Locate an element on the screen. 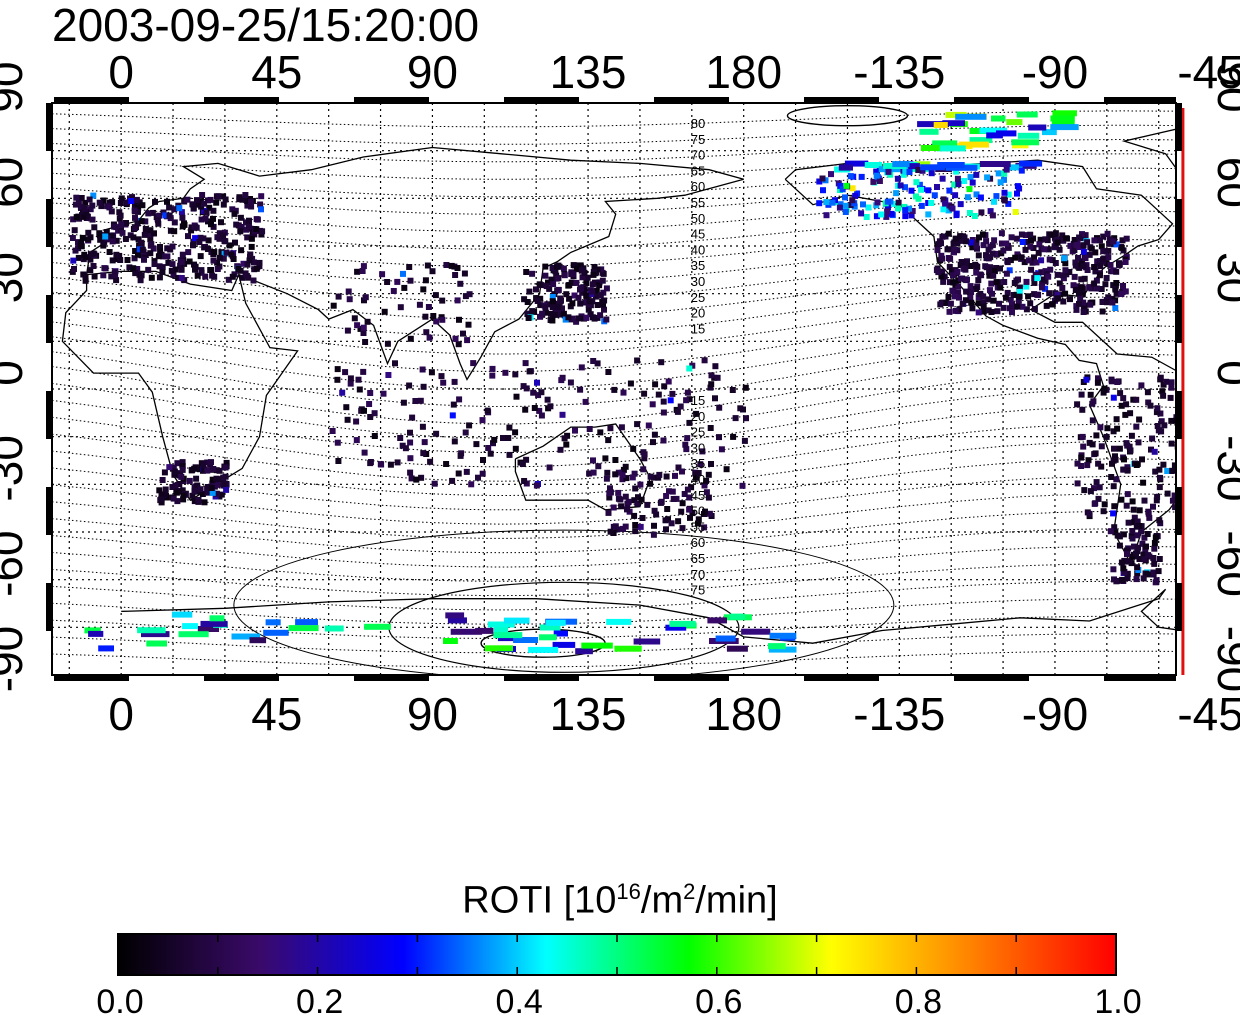 Image resolution: width=1240 pixels, height=1024 pixels. contour-label: 60 is located at coordinates (698, 542).